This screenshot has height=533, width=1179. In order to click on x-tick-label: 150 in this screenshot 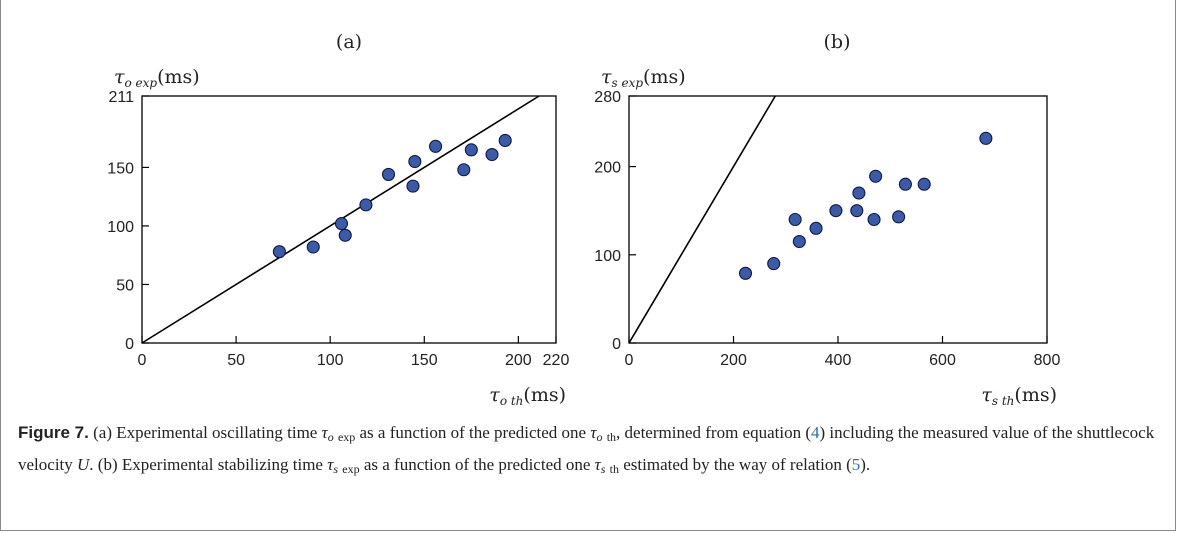, I will do `click(424, 360)`.